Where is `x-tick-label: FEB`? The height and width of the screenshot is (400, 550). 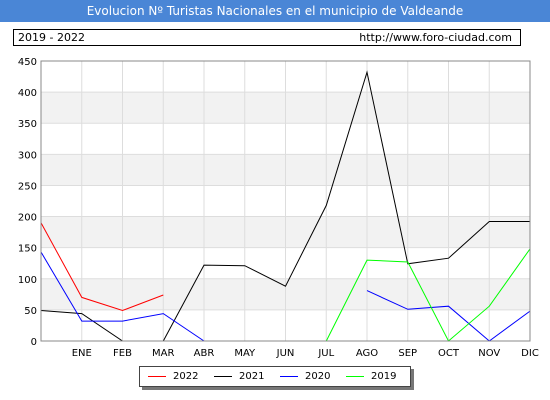
x-tick-label: FEB is located at coordinates (122, 353).